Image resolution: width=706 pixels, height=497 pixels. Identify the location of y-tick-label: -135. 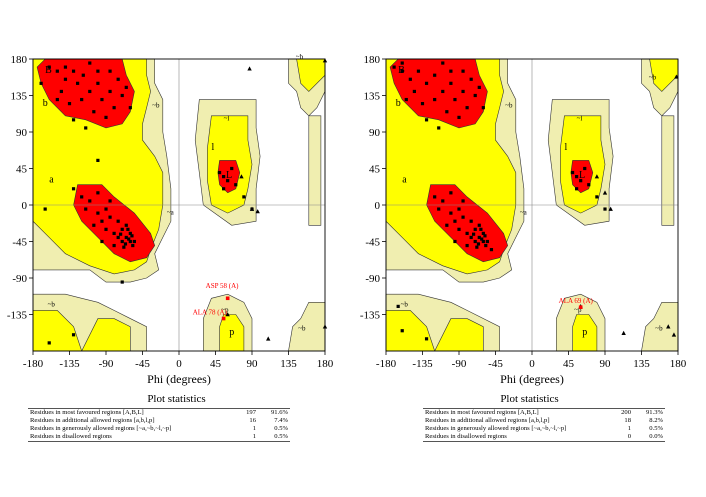
(17, 316).